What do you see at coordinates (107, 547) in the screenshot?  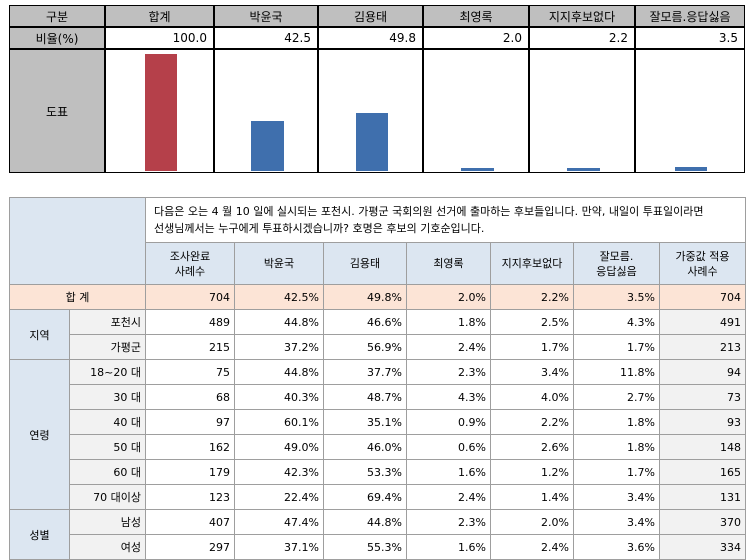 I see `row-label: 여성` at bounding box center [107, 547].